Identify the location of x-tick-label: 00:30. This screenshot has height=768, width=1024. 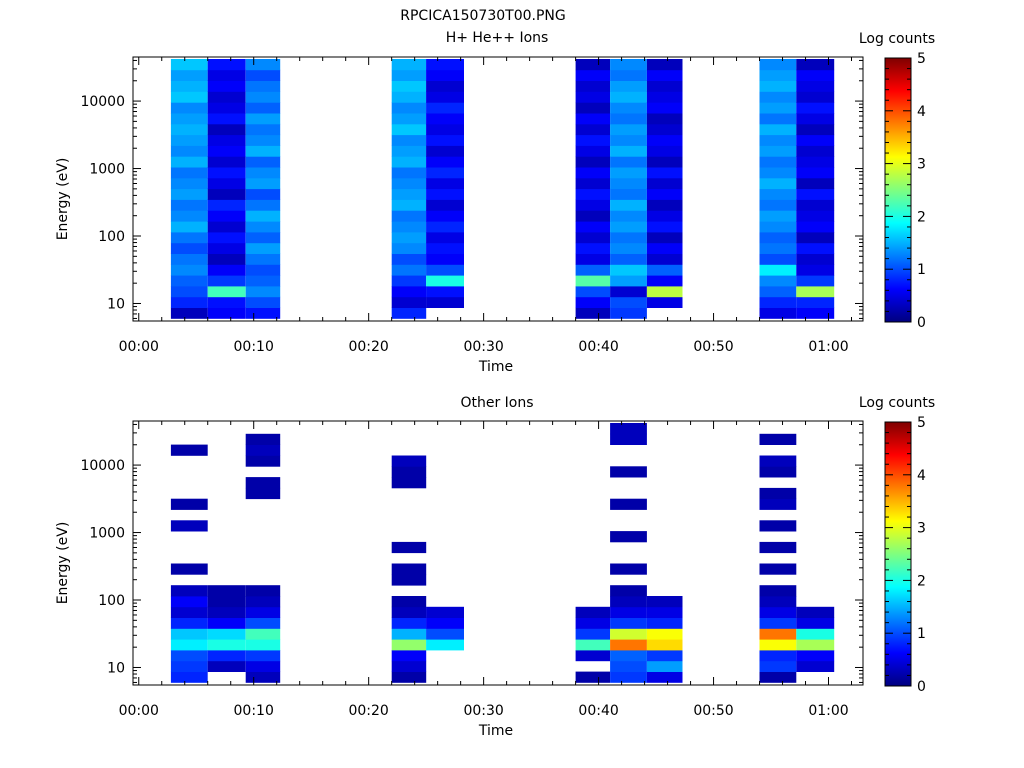
(483, 711).